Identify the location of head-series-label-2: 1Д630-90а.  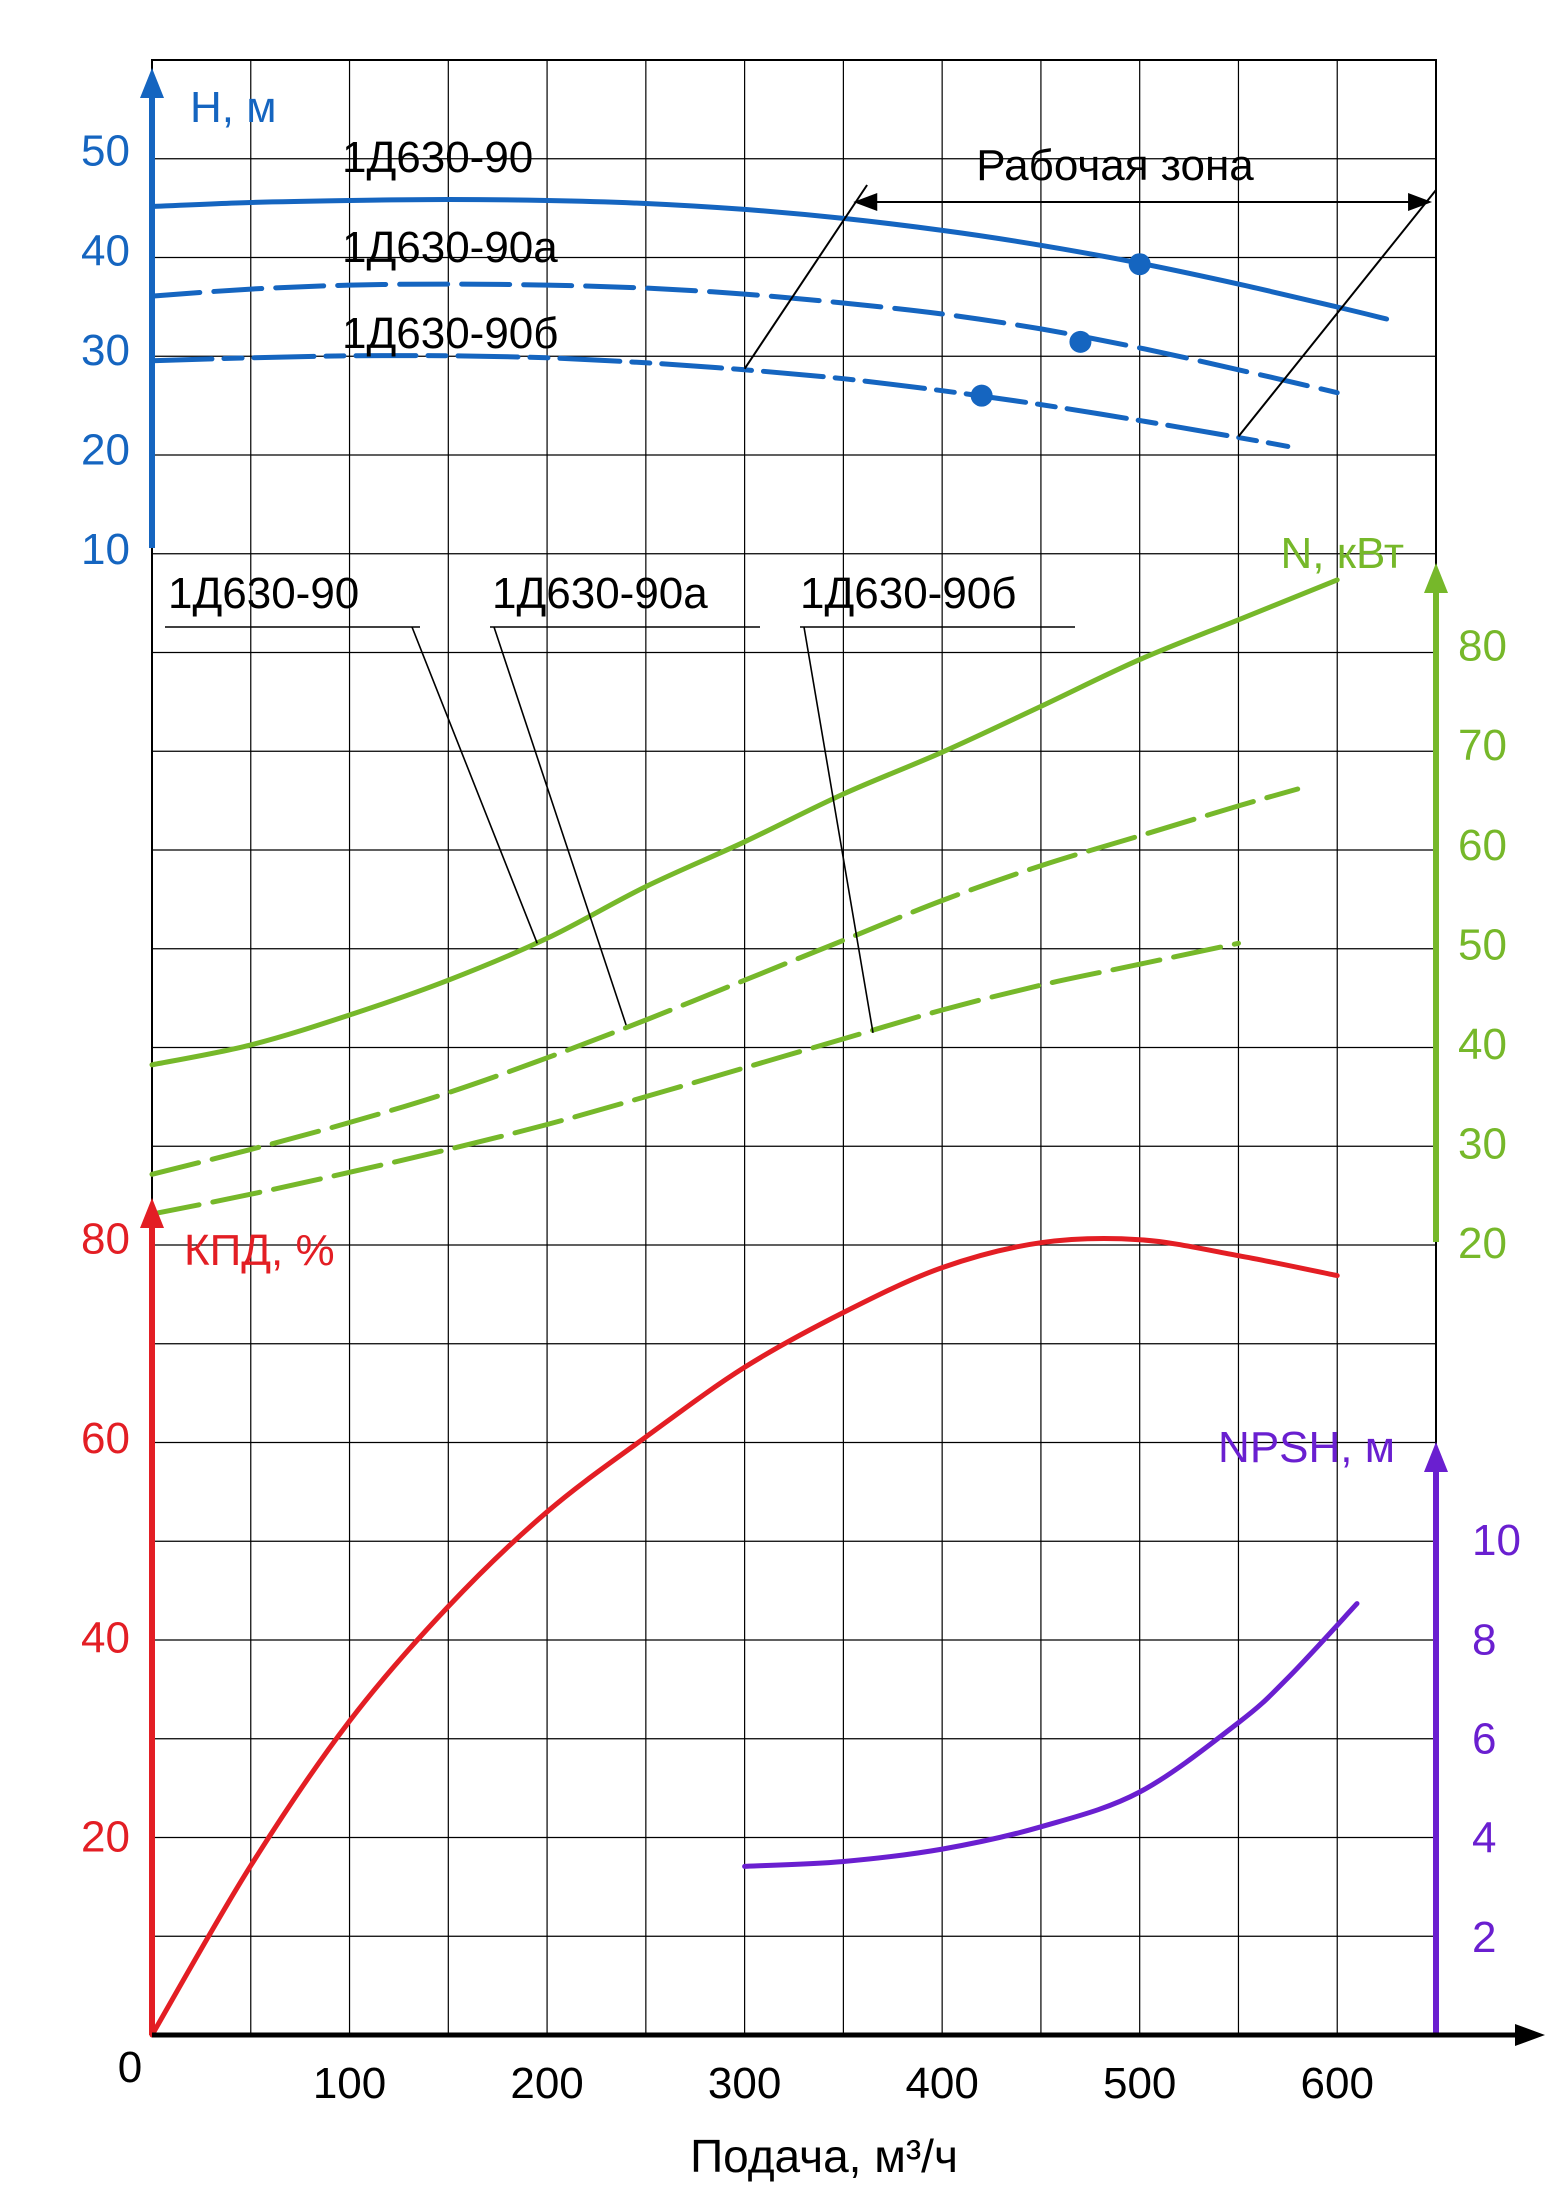
(450, 247).